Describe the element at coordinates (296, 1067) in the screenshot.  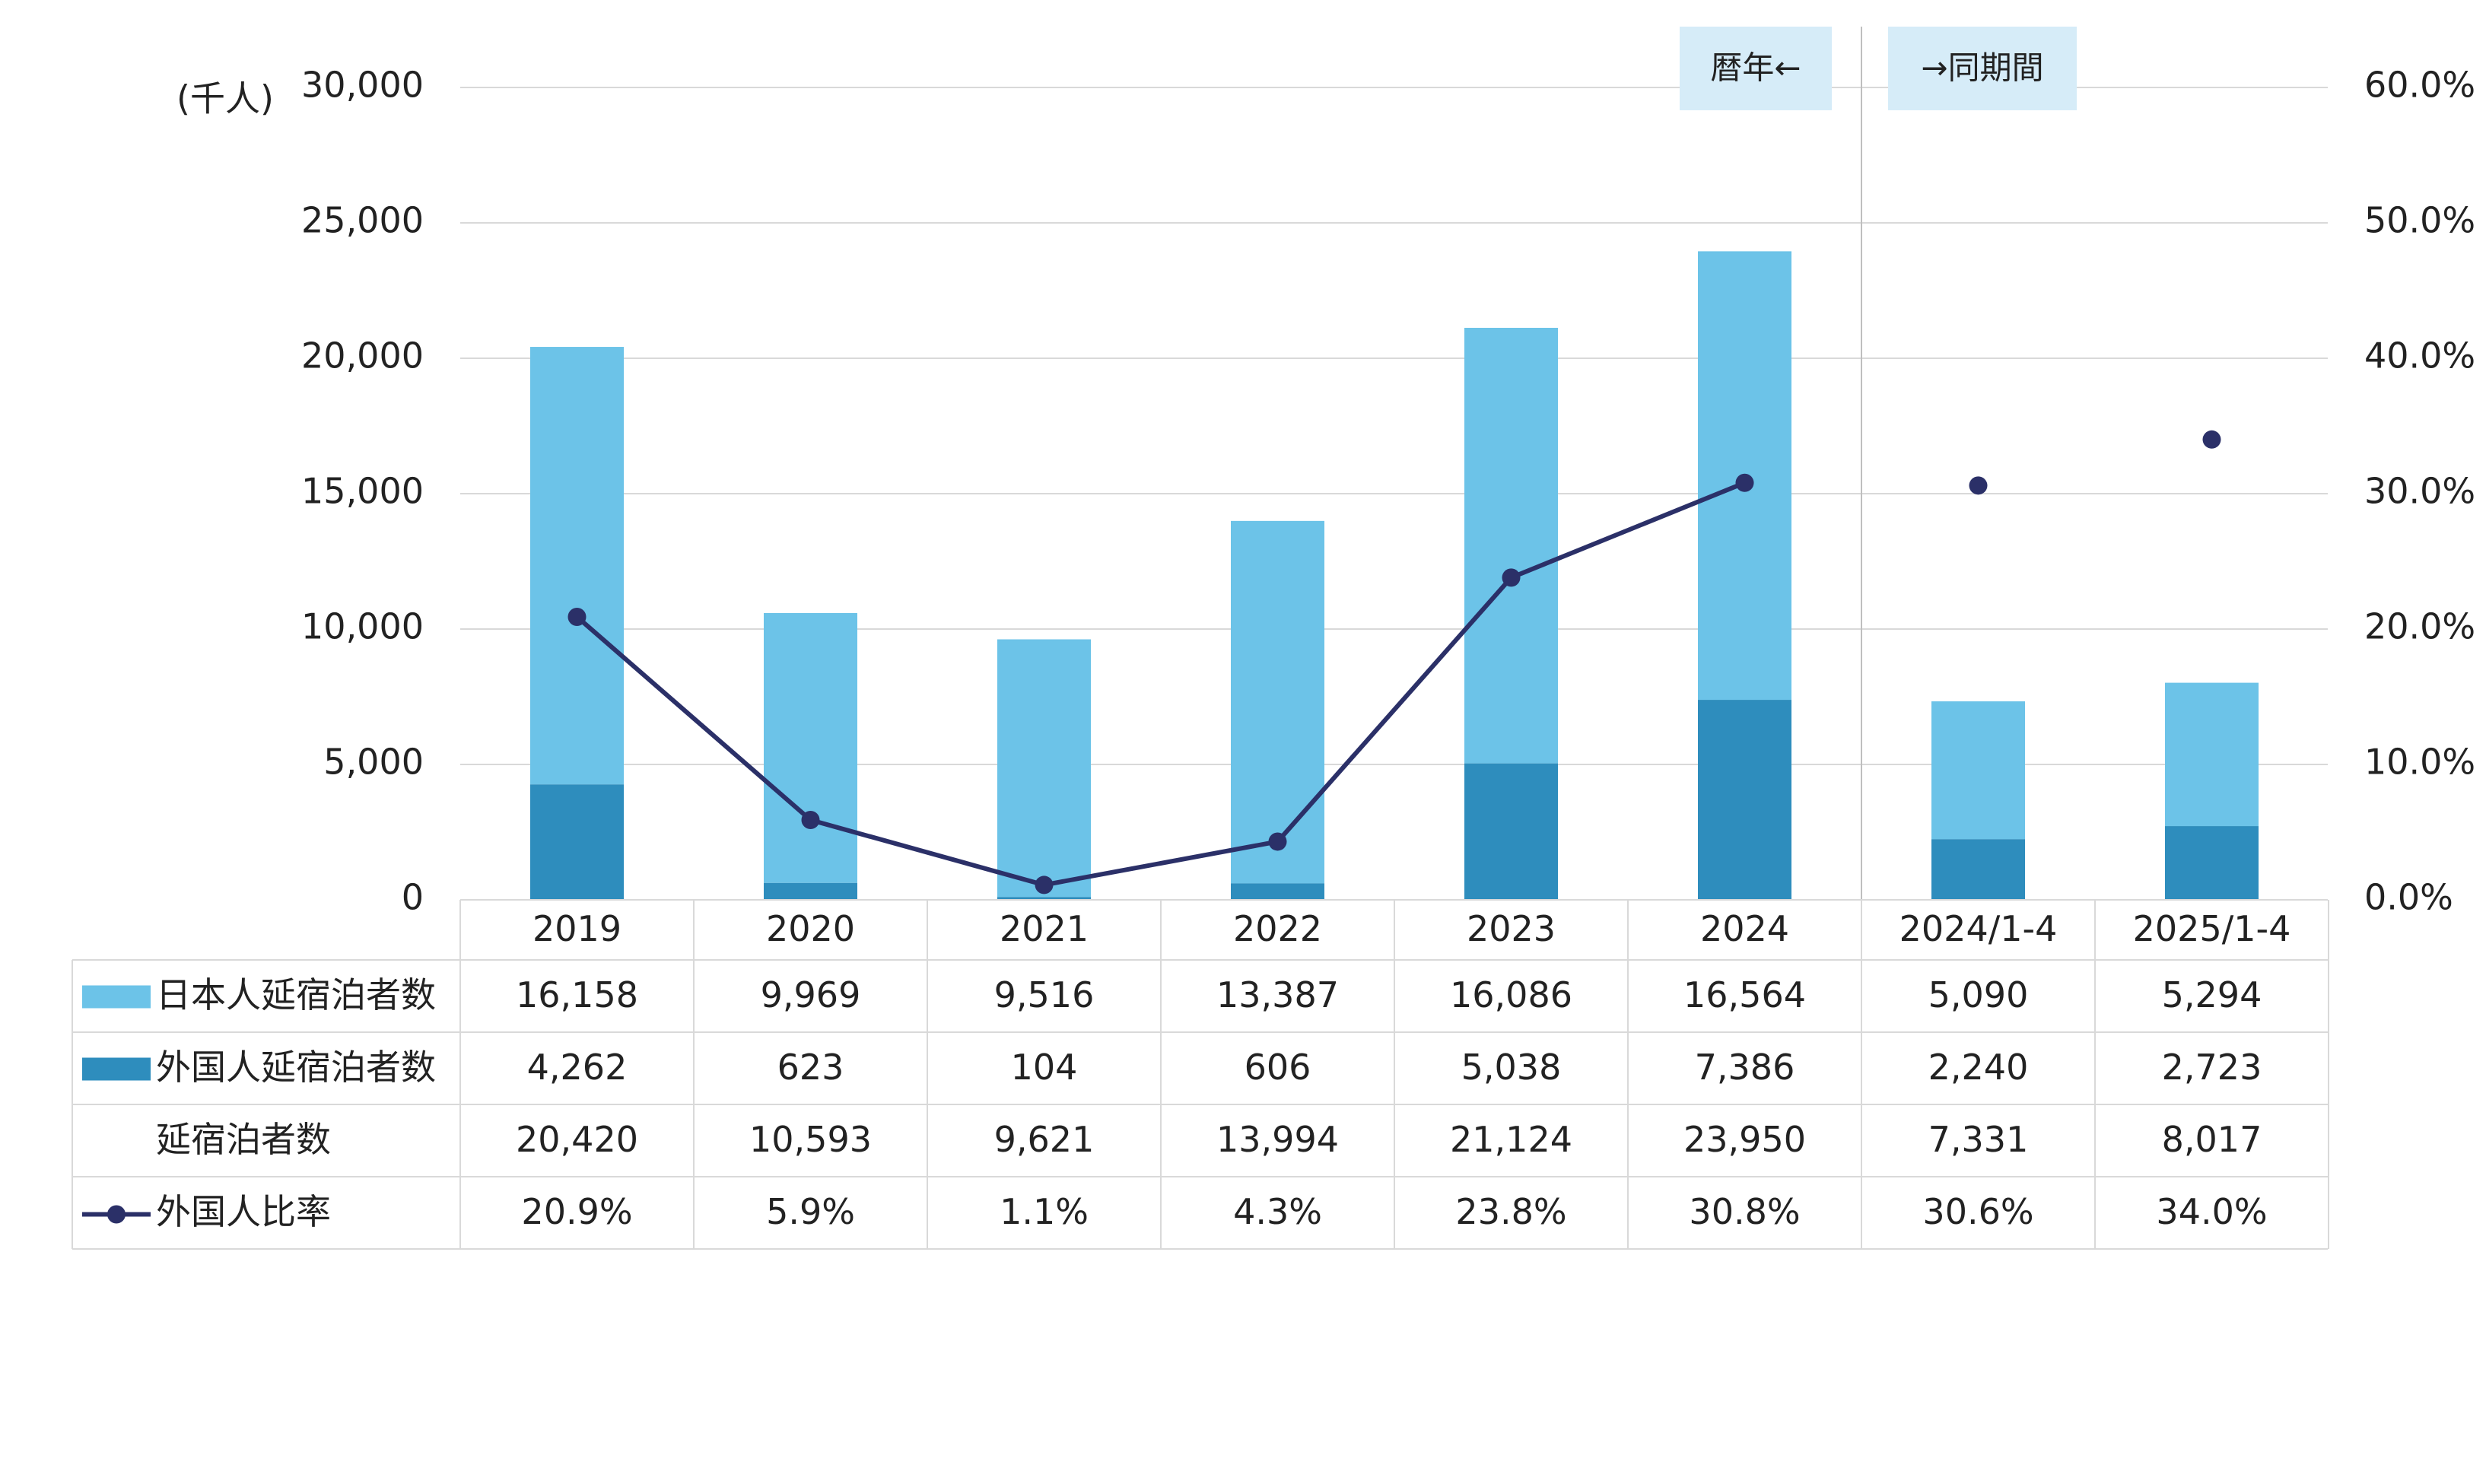
I see `series-name: 外国人延宿泊者数` at that location.